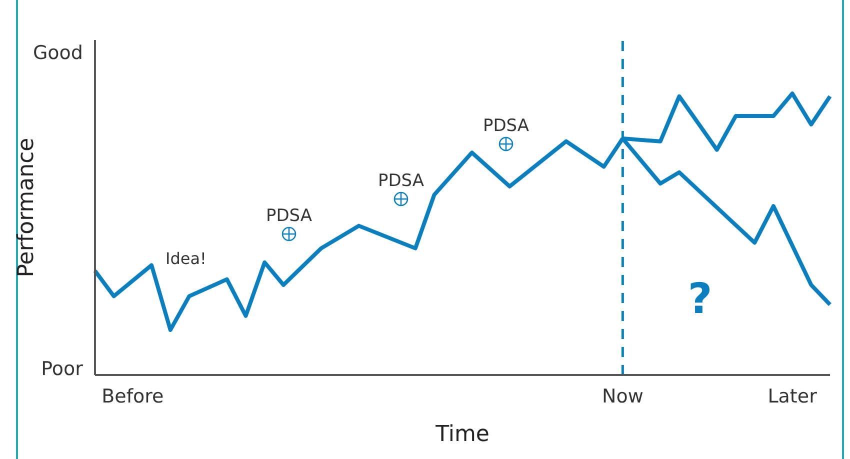 This screenshot has width=850, height=459. I want to click on x-tick-label: Later, so click(793, 396).